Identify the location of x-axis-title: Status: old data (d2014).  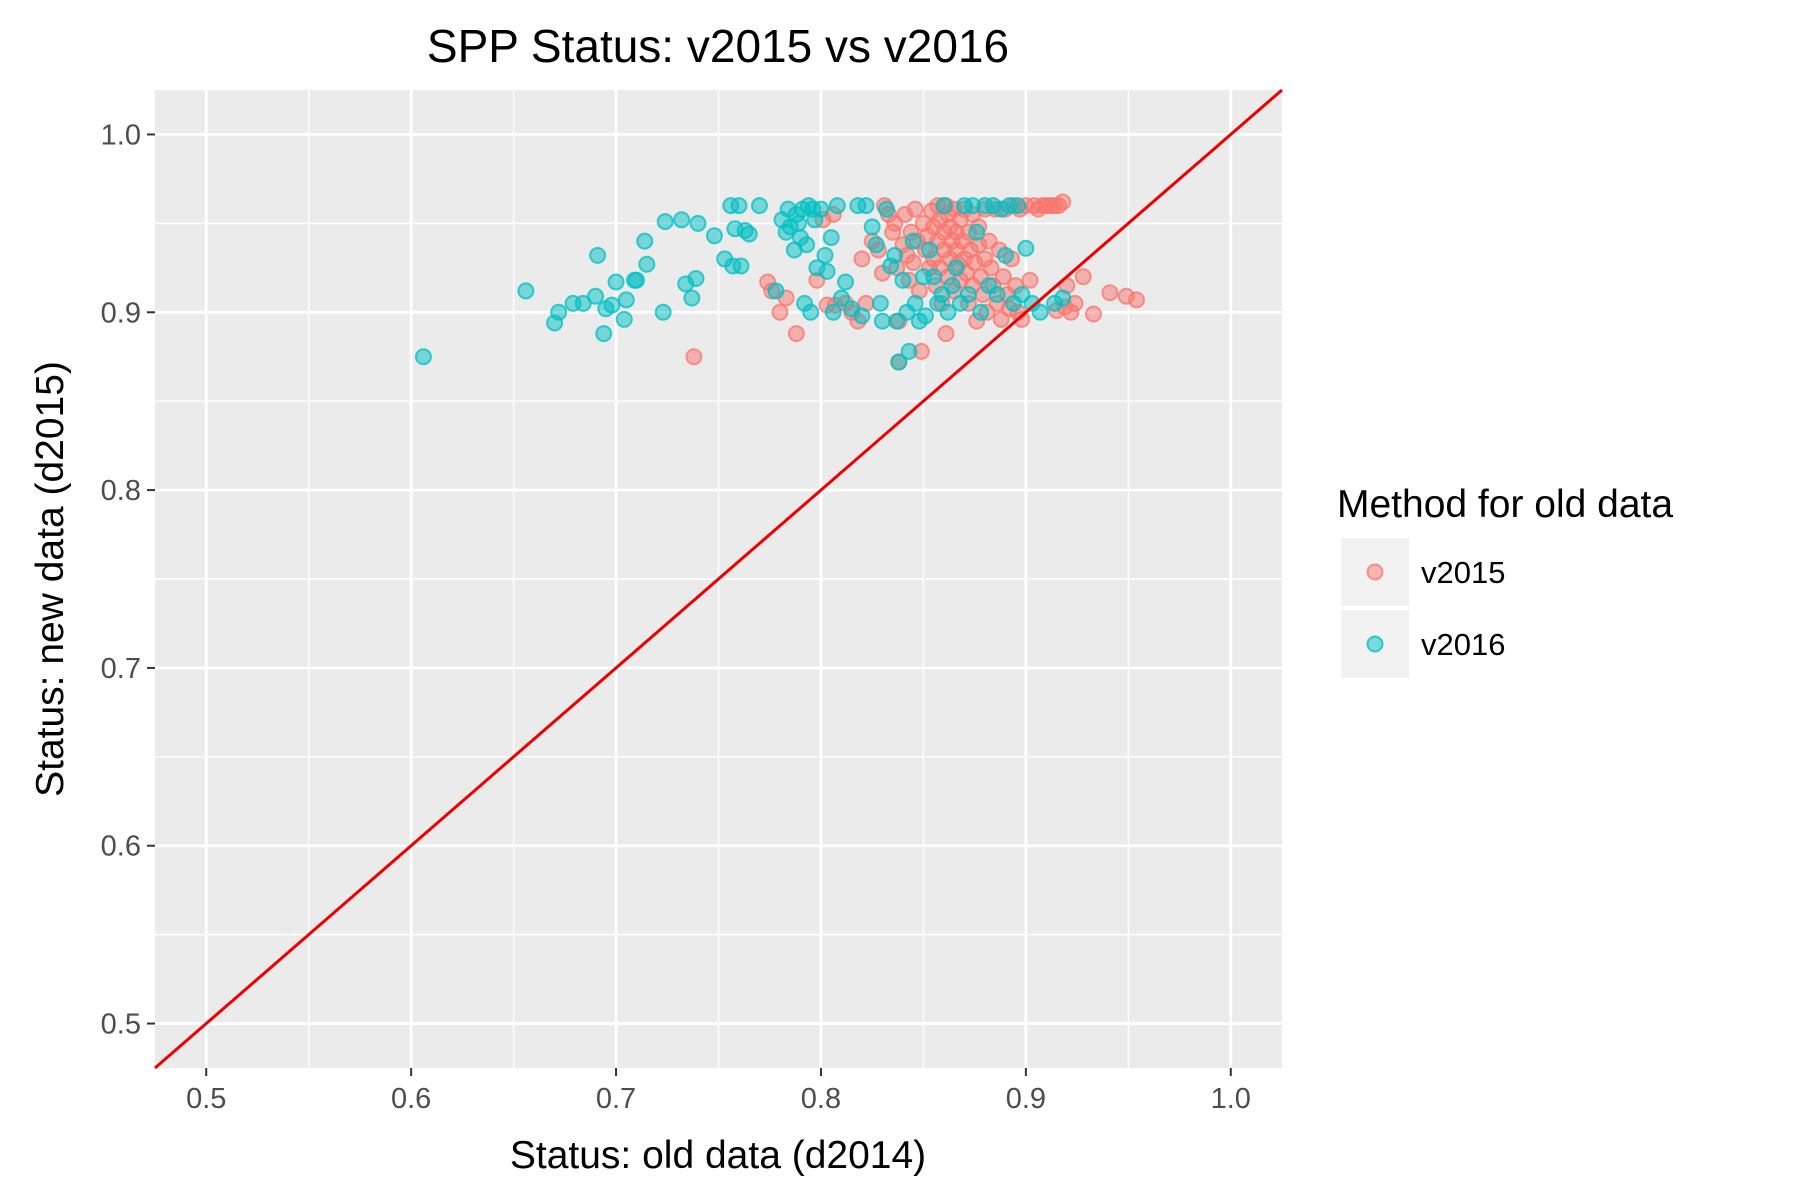
(718, 1155).